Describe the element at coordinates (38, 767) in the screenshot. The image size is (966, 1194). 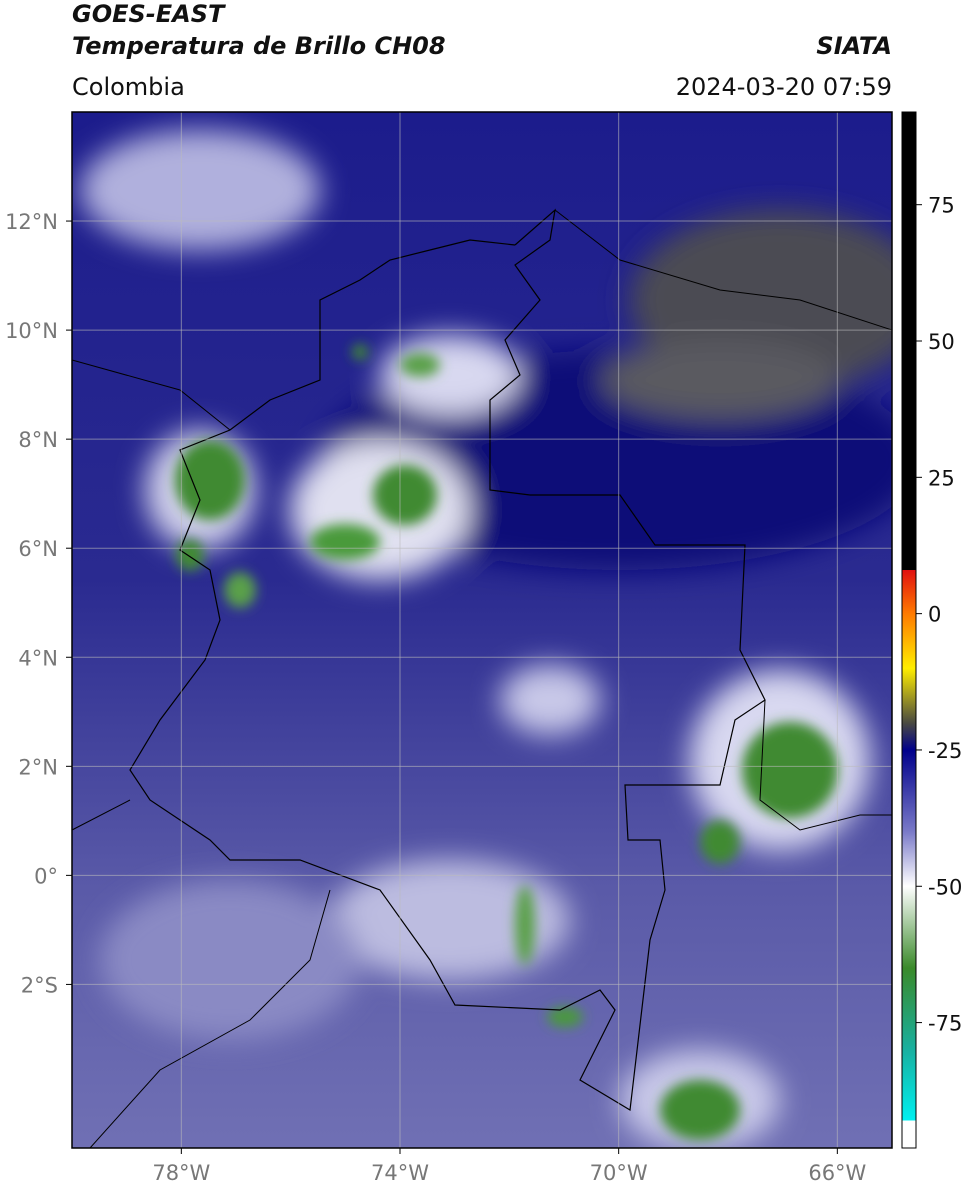
I see `lat-tick-label: 2°N` at that location.